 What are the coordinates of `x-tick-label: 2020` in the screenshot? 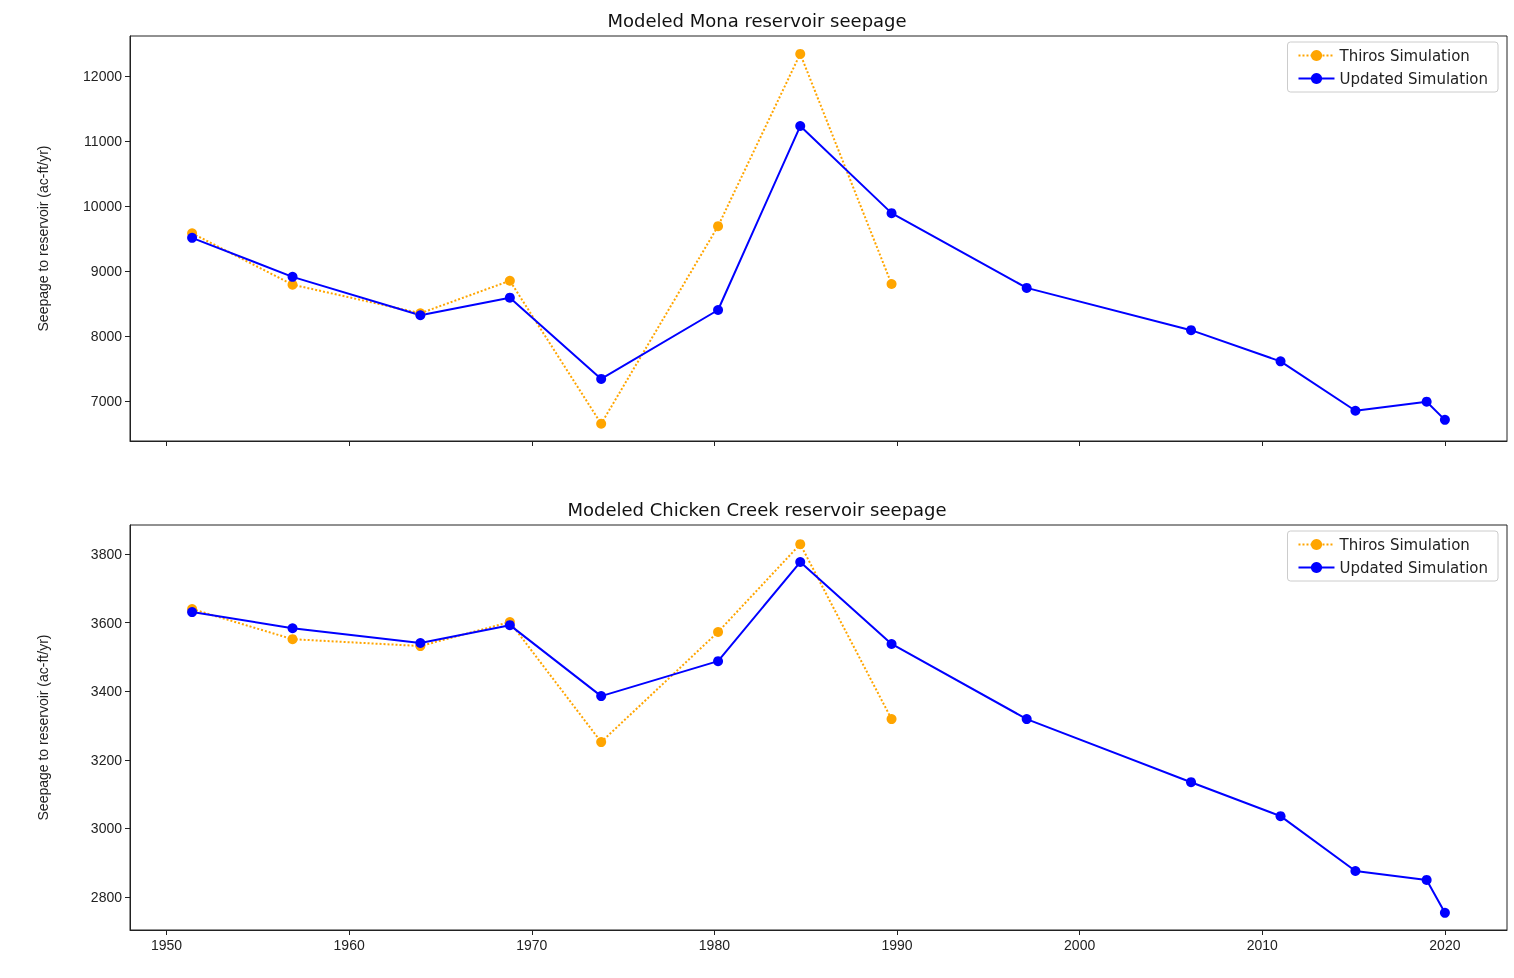 It's located at (1445, 945).